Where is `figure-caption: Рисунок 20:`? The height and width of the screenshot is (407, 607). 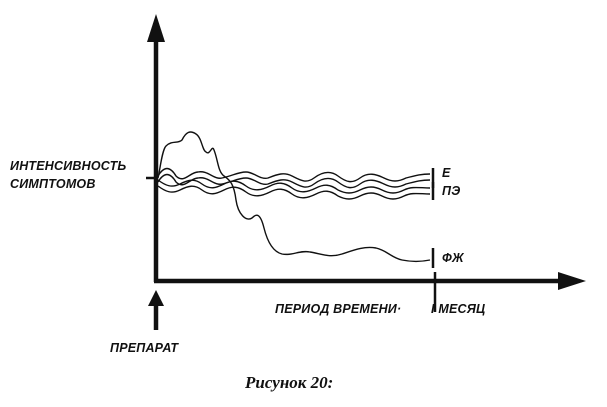
figure-caption: Рисунок 20: is located at coordinates (288, 382).